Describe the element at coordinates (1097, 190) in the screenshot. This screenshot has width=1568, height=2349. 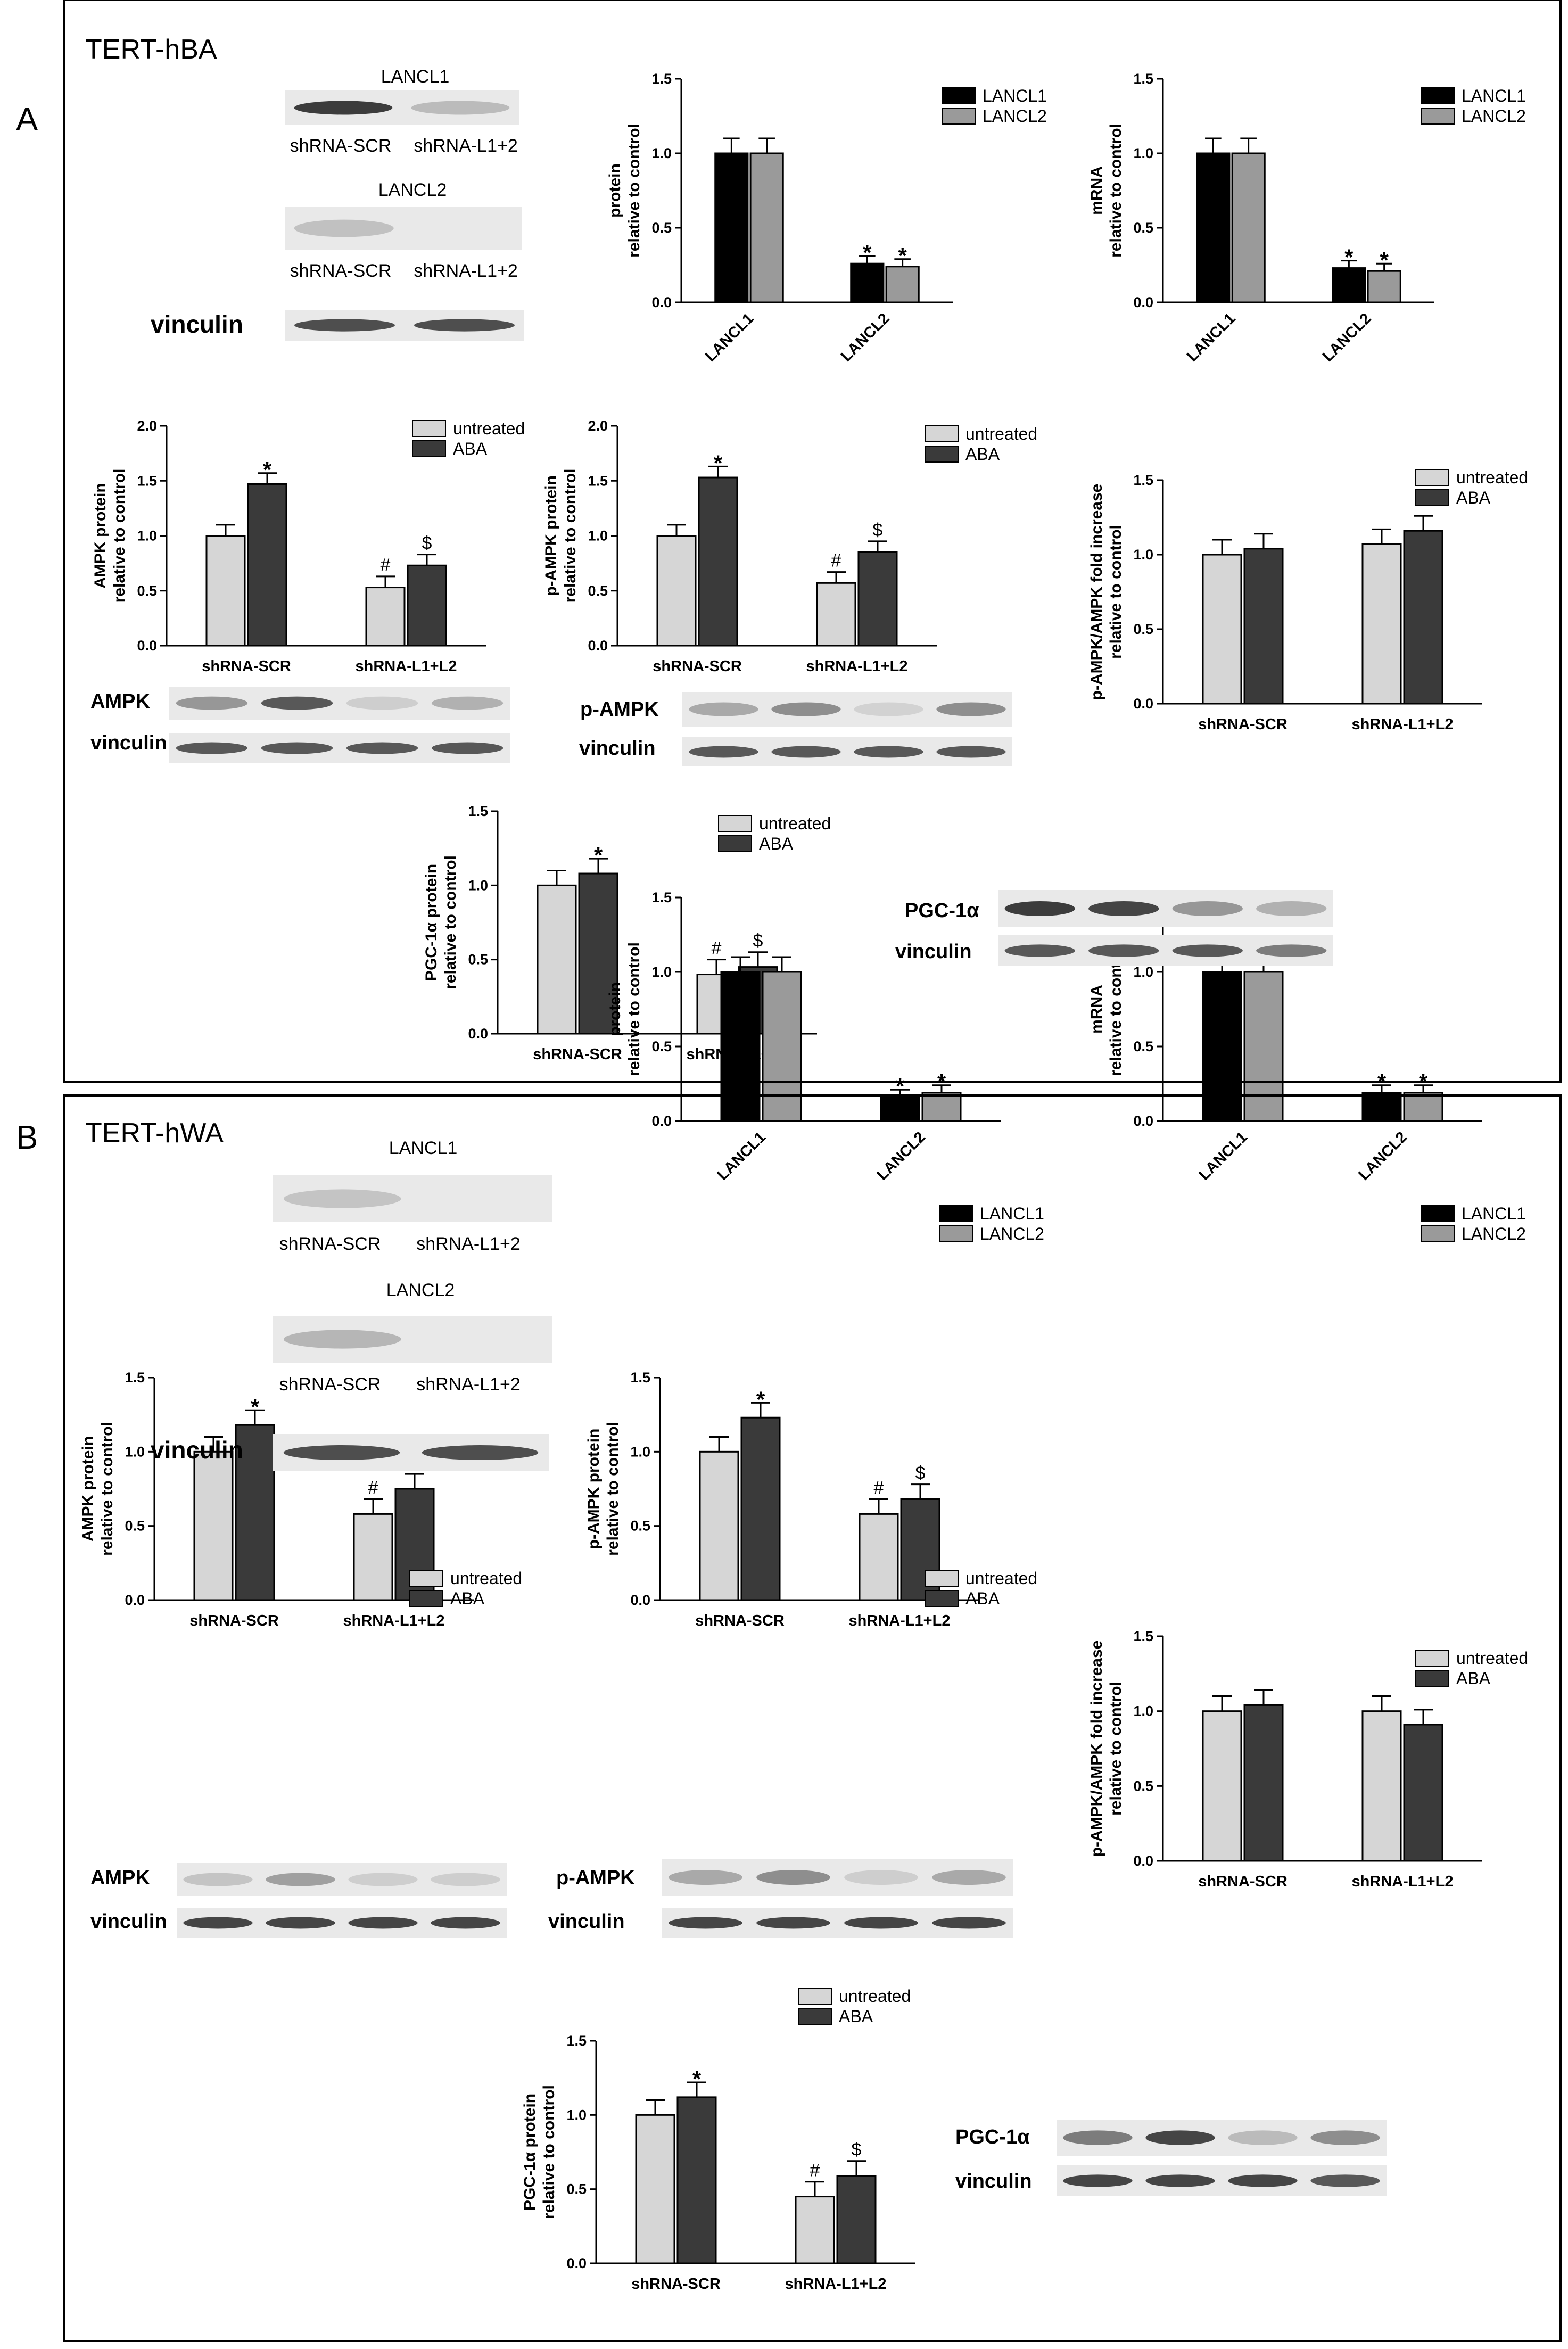
I see `y-axis-label: mRNA` at that location.